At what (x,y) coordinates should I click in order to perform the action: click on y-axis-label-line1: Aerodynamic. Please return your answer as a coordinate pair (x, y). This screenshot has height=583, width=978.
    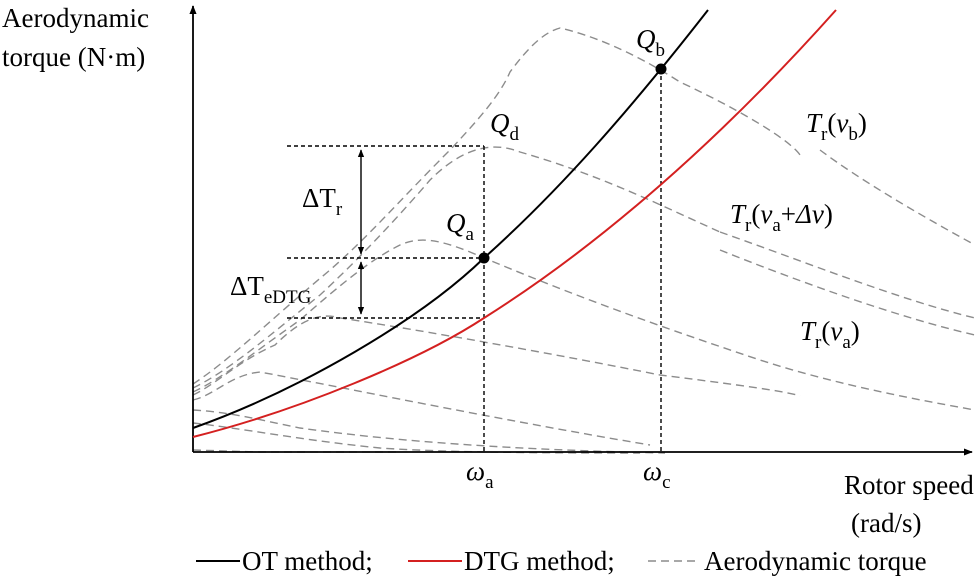
    Looking at the image, I should click on (75, 18).